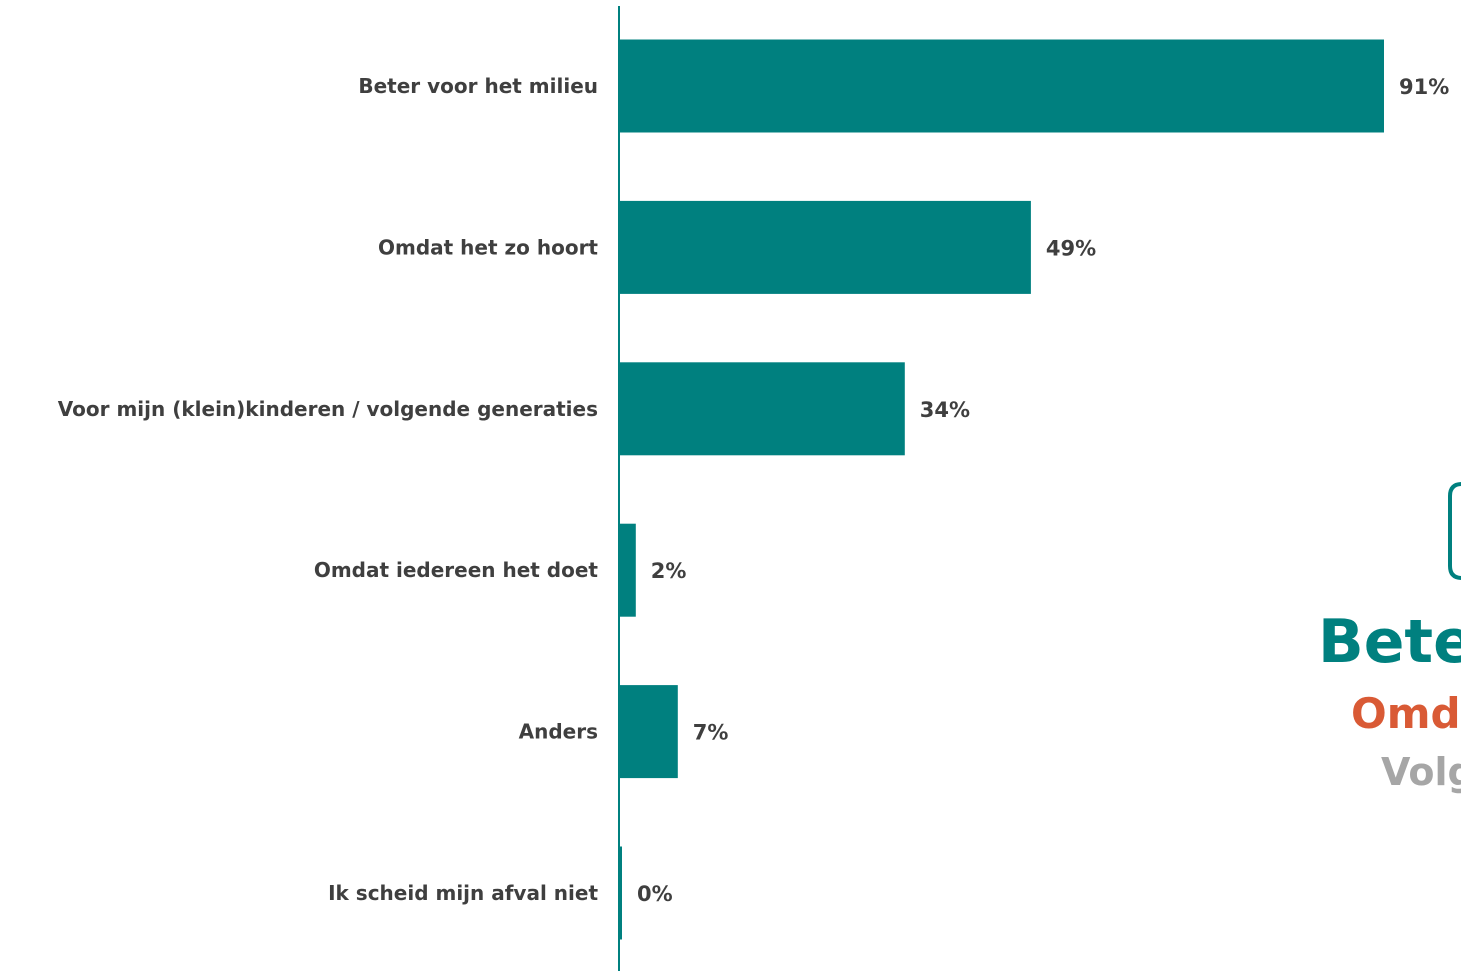 The height and width of the screenshot is (971, 1461). Describe the element at coordinates (1421, 772) in the screenshot. I see `overlay-line-3: Volg` at that location.